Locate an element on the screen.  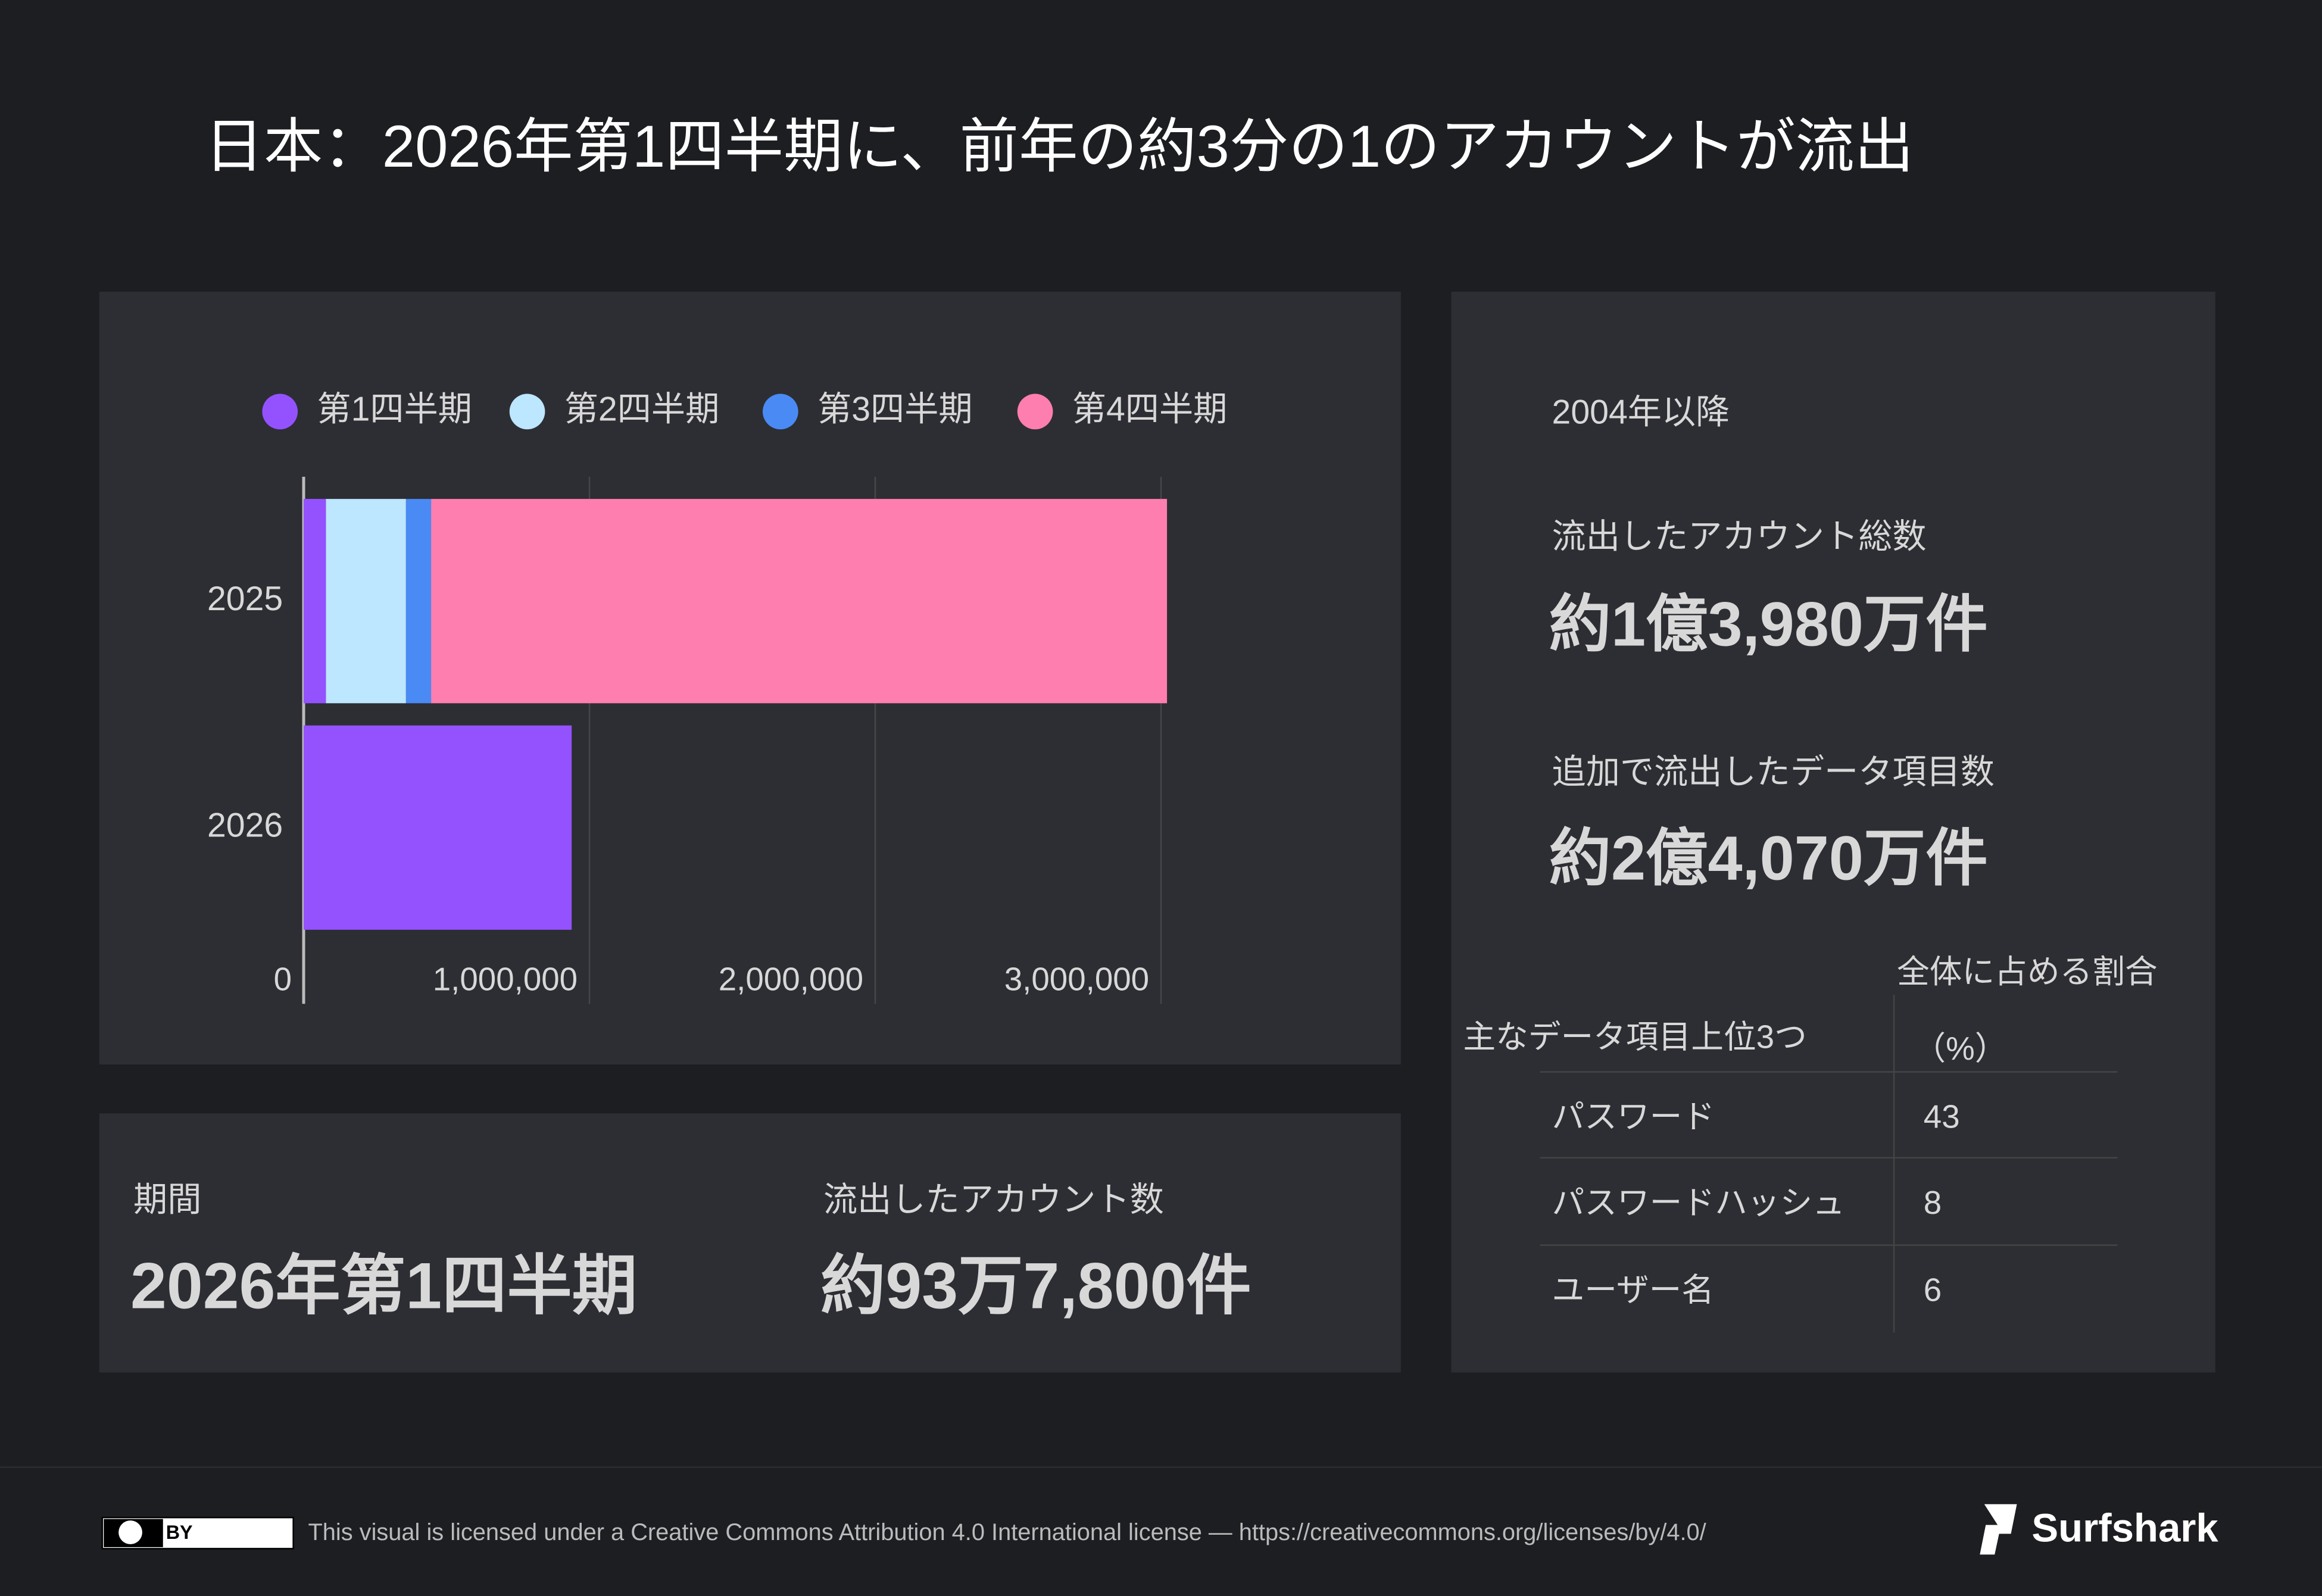
table-cell: 6 is located at coordinates (1933, 1290).